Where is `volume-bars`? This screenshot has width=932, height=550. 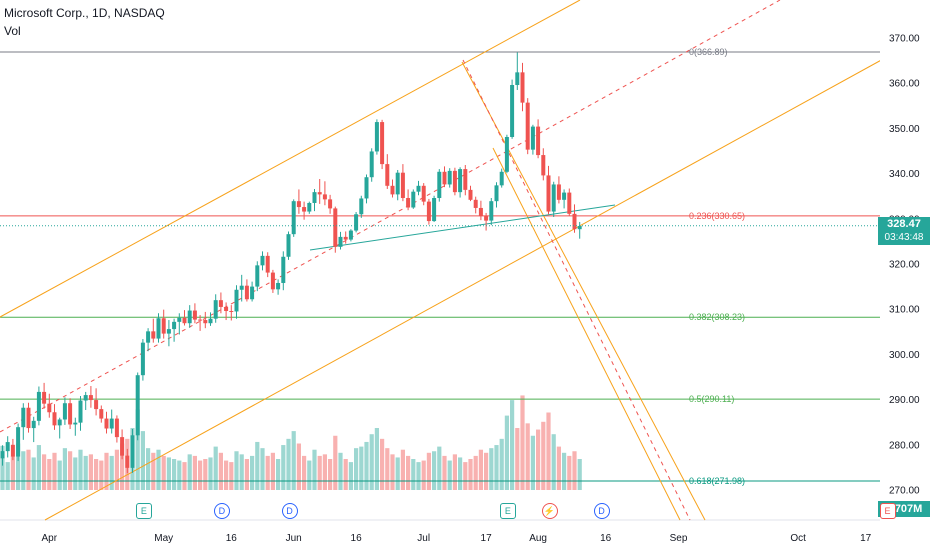
volume-bars is located at coordinates (291, 442).